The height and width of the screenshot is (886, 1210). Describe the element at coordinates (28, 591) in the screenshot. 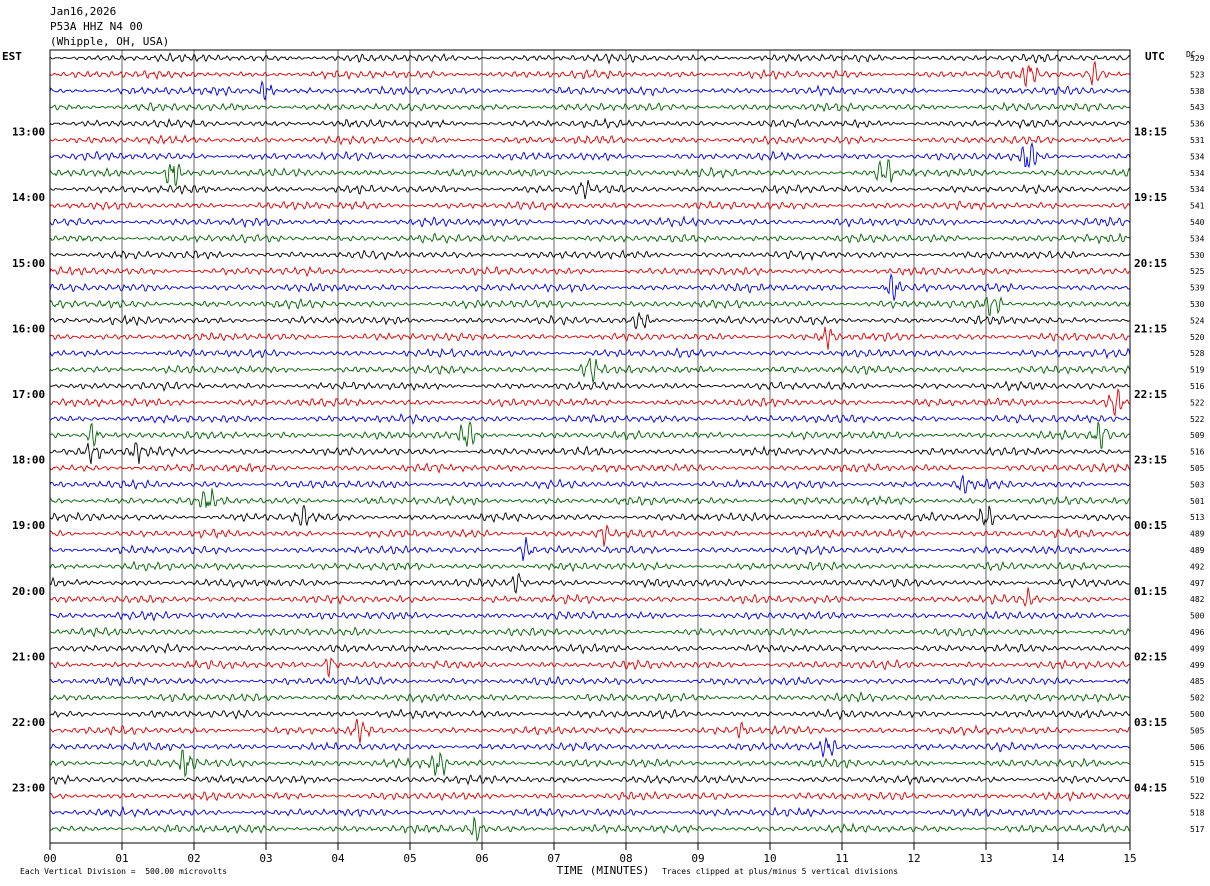

I see `left-time-label: 20:00` at that location.